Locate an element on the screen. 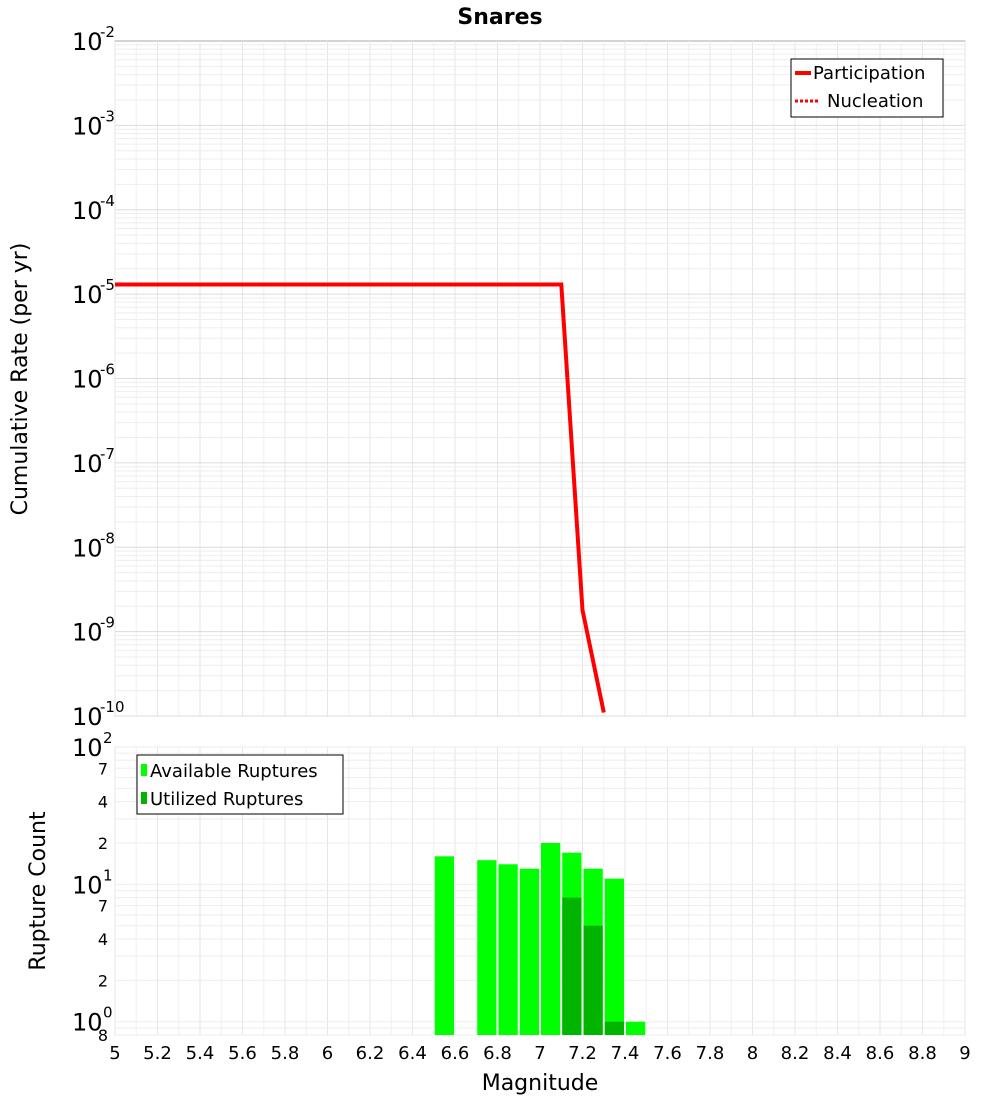  top-y-tick-labels: 10-210-310-410-510-610-710-810-910-10 is located at coordinates (98, 377).